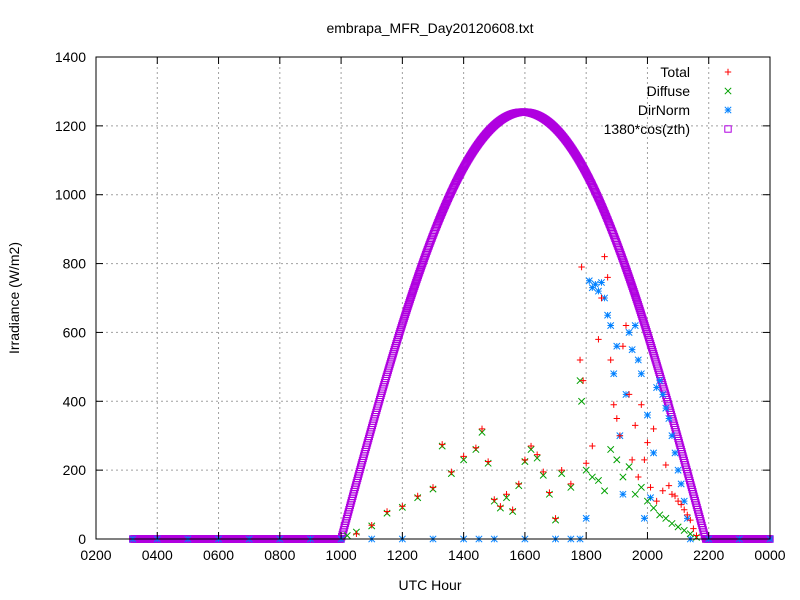 The height and width of the screenshot is (600, 800). What do you see at coordinates (586, 555) in the screenshot?
I see `x-tick-label: 1800` at bounding box center [586, 555].